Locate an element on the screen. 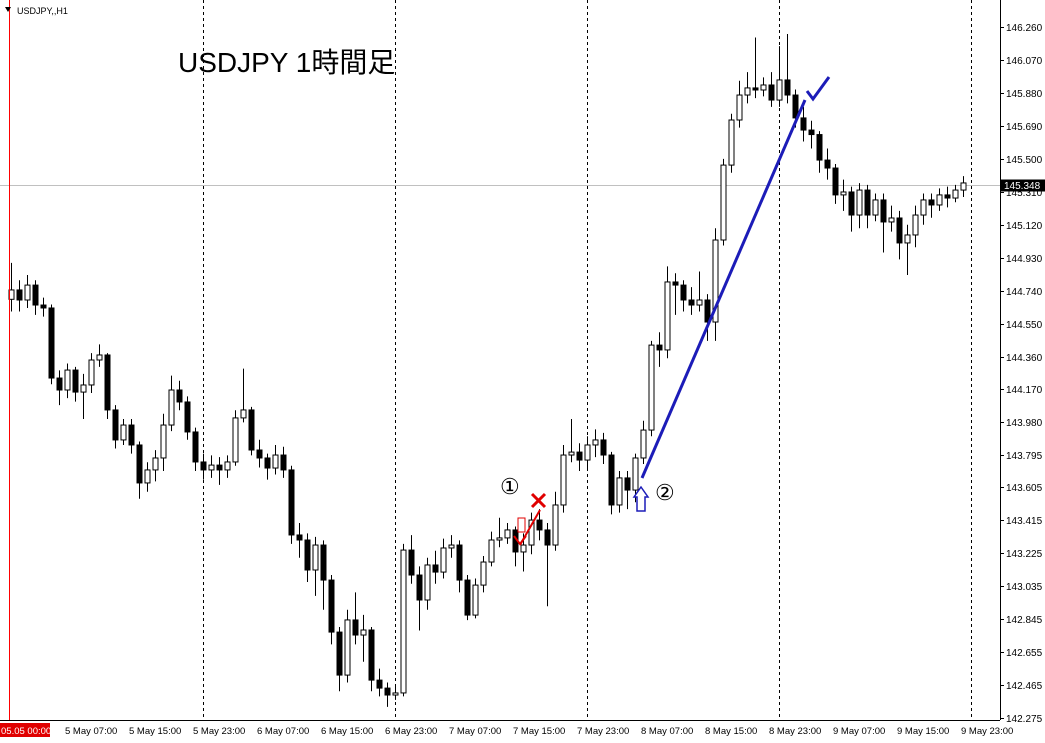 The width and height of the screenshot is (1045, 743). x-tick-label: 5 May 23:00 is located at coordinates (219, 731).